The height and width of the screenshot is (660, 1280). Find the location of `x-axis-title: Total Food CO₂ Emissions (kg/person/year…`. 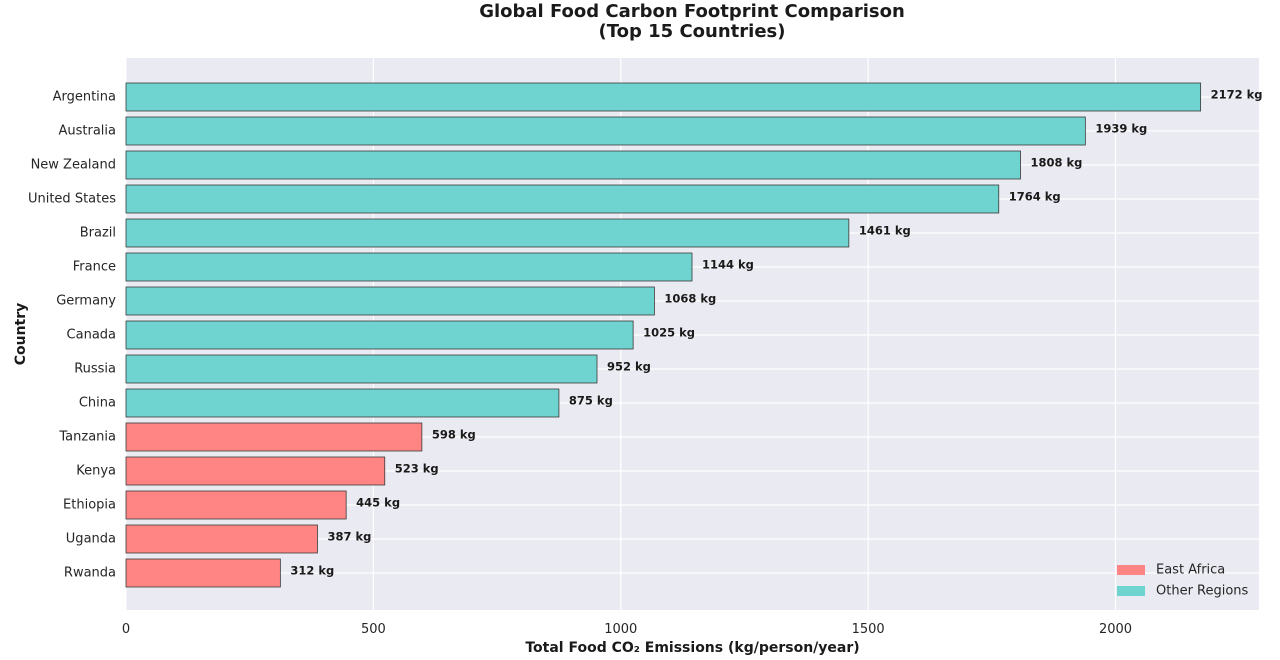

x-axis-title: Total Food CO₂ Emissions (kg/person/year… is located at coordinates (692, 648).